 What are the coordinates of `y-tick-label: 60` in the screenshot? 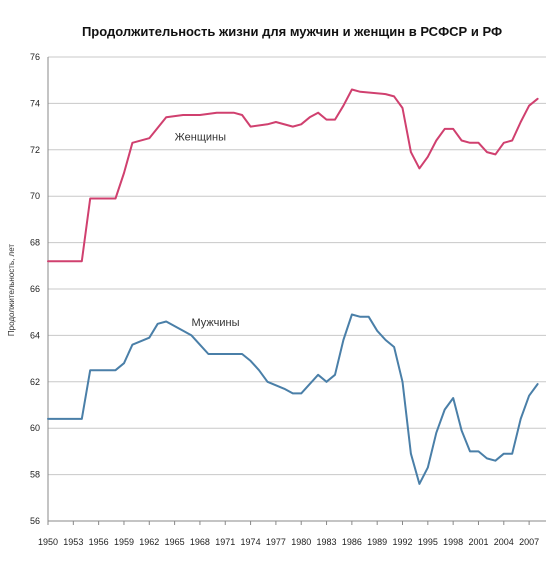 It's located at (35, 428).